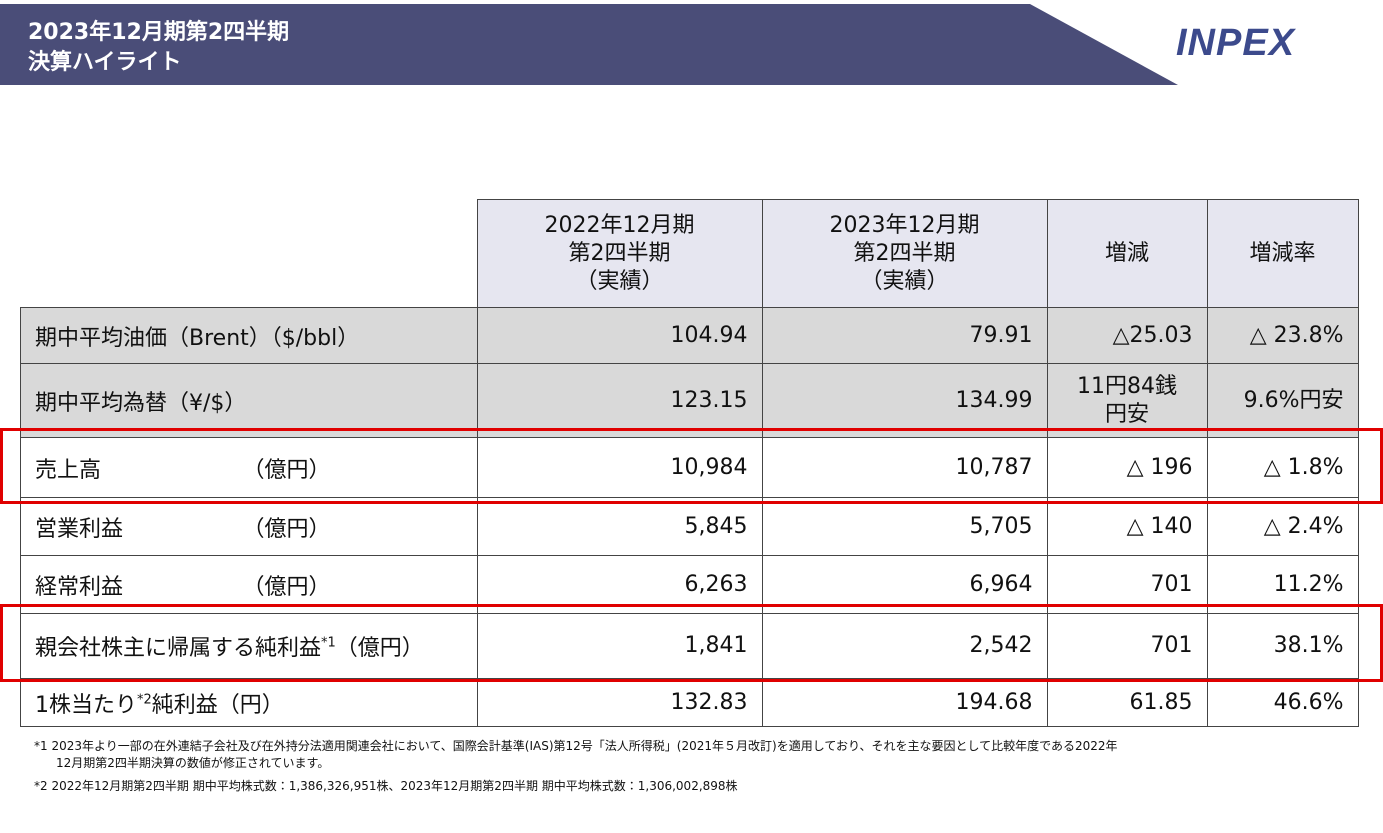 This screenshot has height=833, width=1383. Describe the element at coordinates (994, 702) in the screenshot. I see `cell-text: 194.68` at that location.